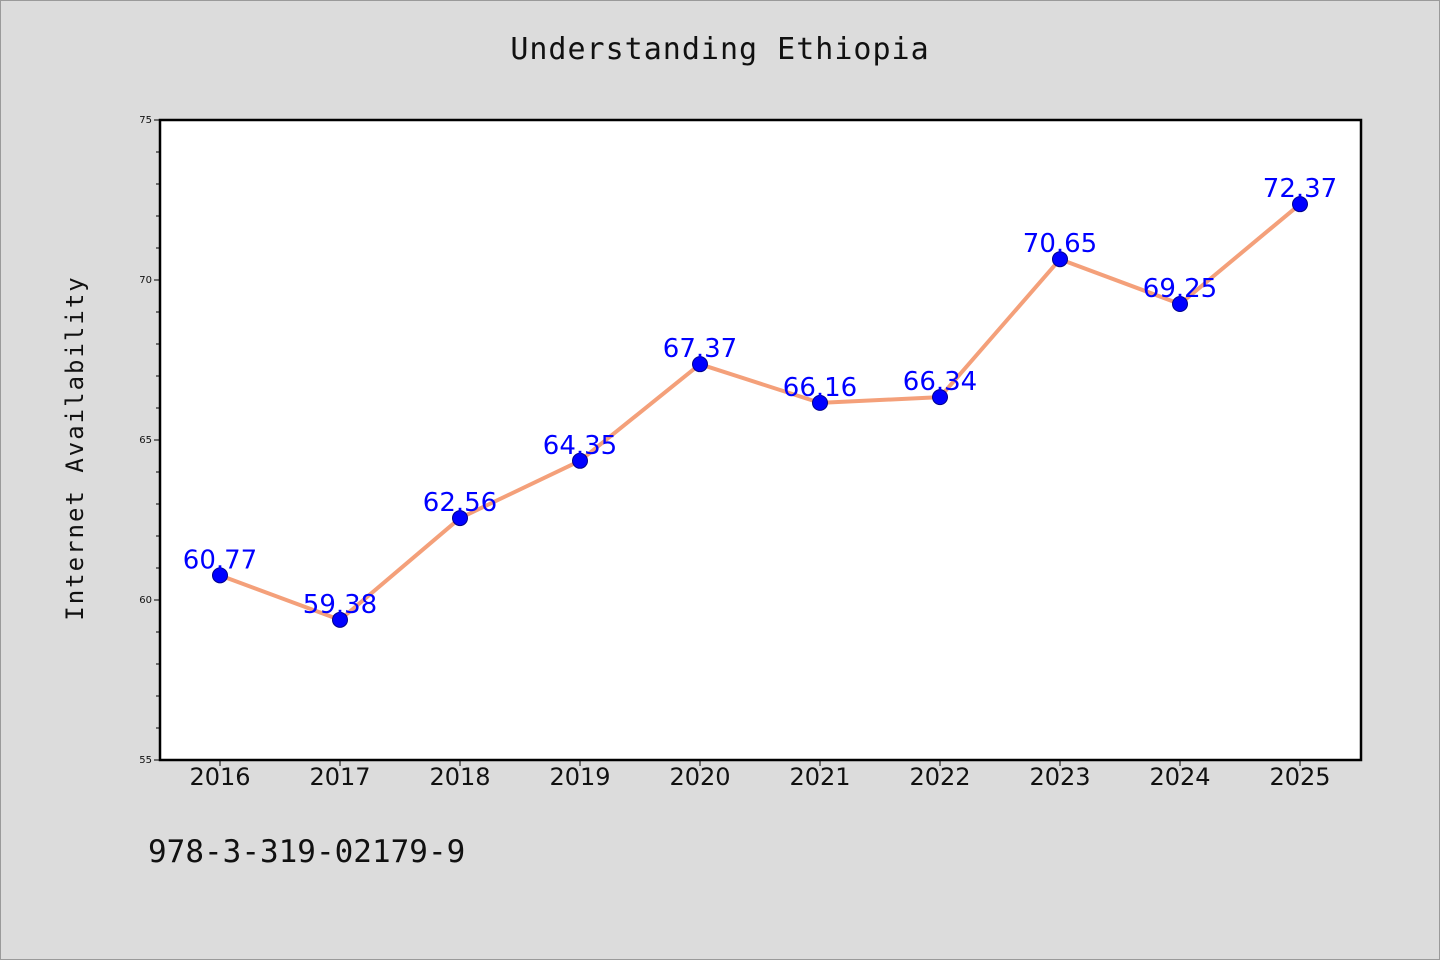 The height and width of the screenshot is (960, 1440). Describe the element at coordinates (820, 388) in the screenshot. I see `data-label: 66.16` at that location.